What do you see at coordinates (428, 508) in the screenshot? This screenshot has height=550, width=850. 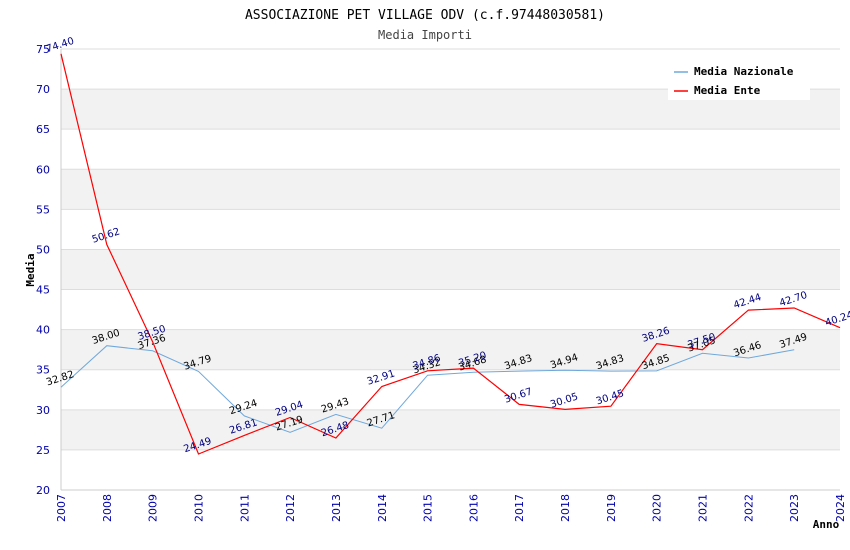 I see `x-tick-label-2015: 2015` at bounding box center [428, 508].